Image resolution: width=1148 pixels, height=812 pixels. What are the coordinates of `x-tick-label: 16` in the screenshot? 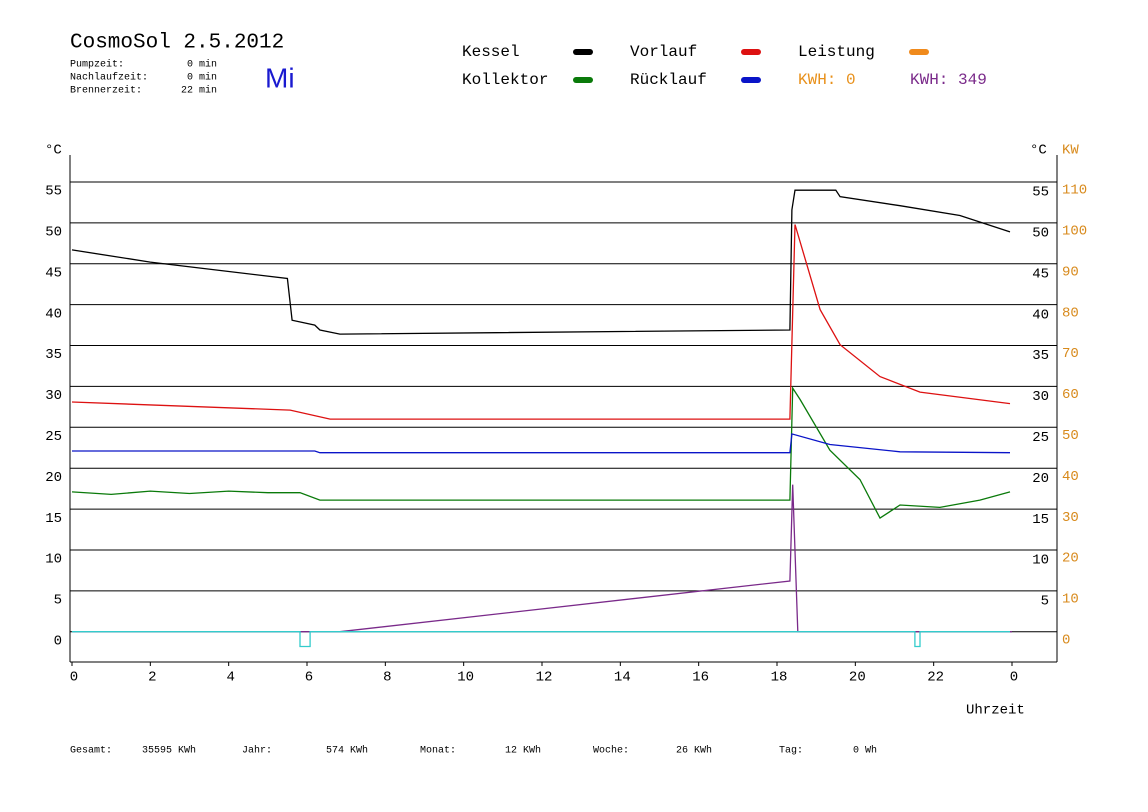 It's located at (700, 678).